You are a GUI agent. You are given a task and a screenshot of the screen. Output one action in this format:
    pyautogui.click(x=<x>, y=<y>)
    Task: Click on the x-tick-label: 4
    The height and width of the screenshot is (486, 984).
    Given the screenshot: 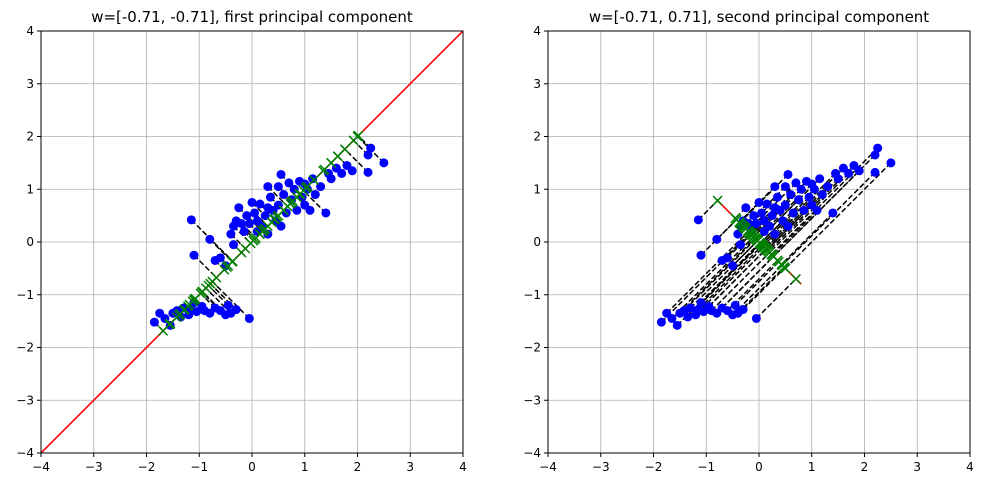 What is the action you would take?
    pyautogui.click(x=970, y=467)
    